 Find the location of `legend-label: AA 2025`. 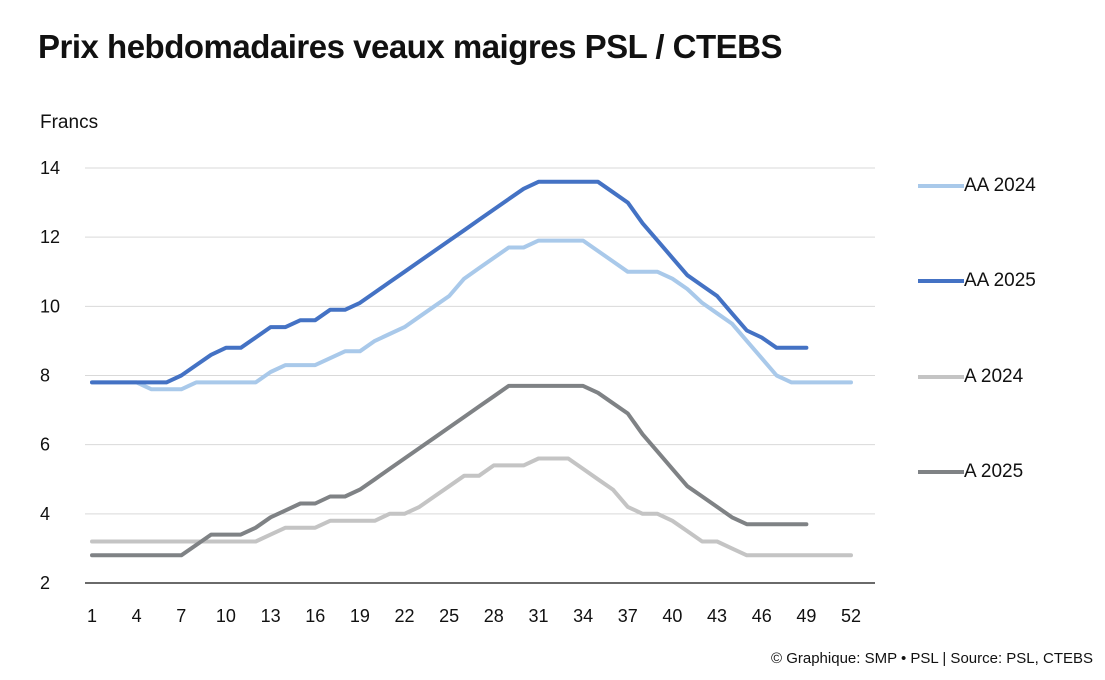

legend-label: AA 2025 is located at coordinates (1000, 280).